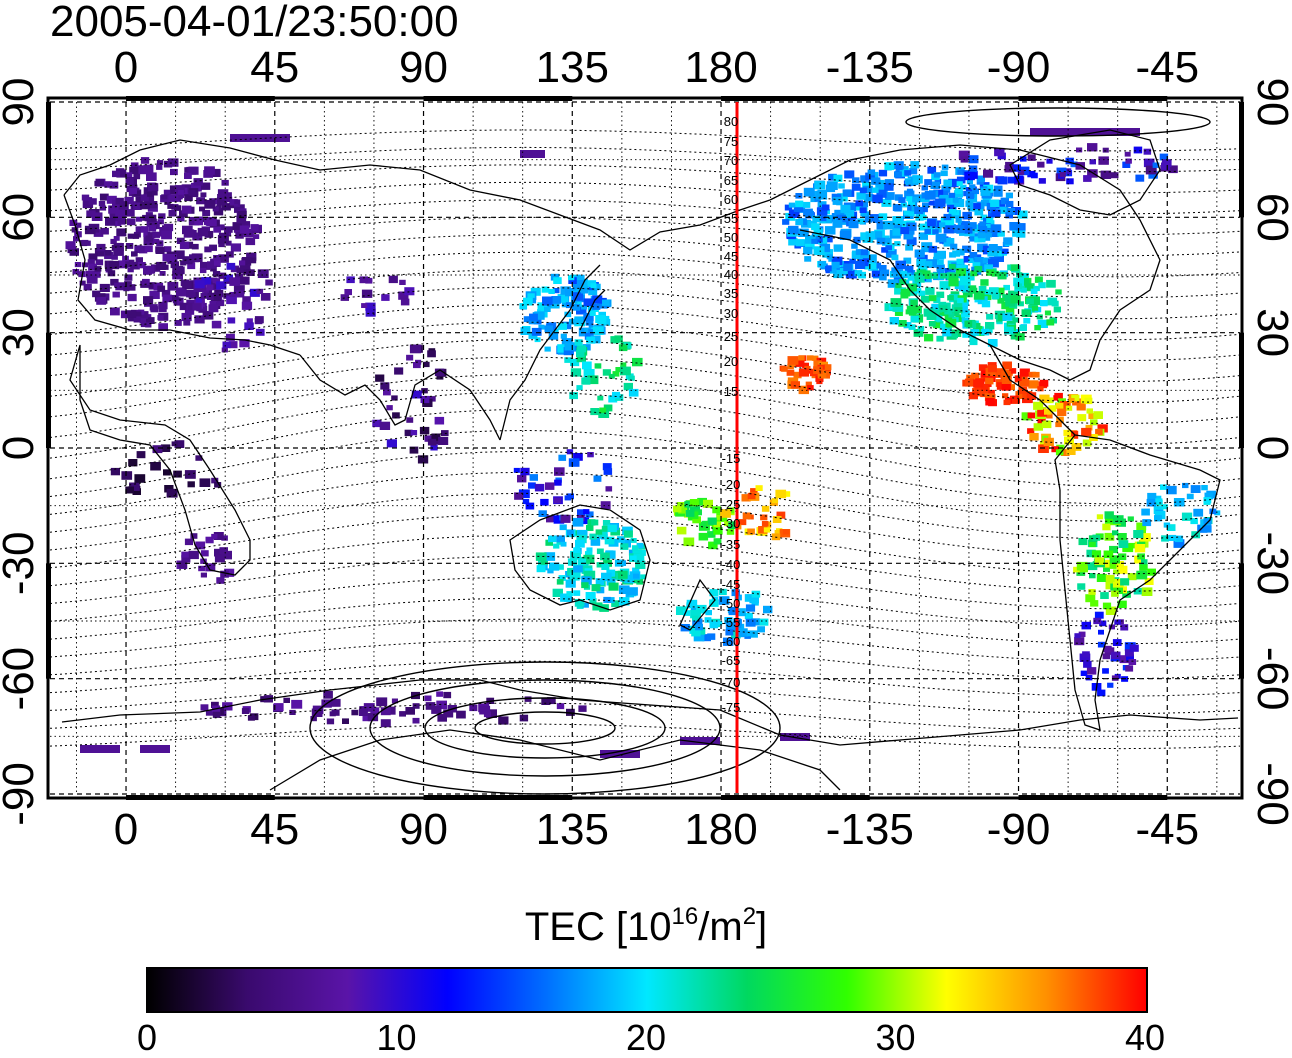  I want to click on maglat-label: -60, so click(731, 641).